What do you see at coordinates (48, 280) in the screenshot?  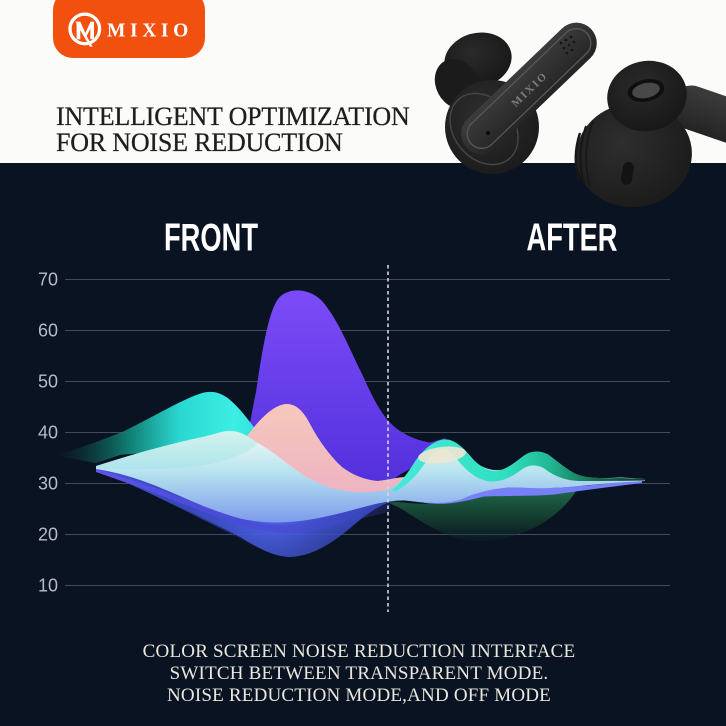 I see `svg-text: 70` at bounding box center [48, 280].